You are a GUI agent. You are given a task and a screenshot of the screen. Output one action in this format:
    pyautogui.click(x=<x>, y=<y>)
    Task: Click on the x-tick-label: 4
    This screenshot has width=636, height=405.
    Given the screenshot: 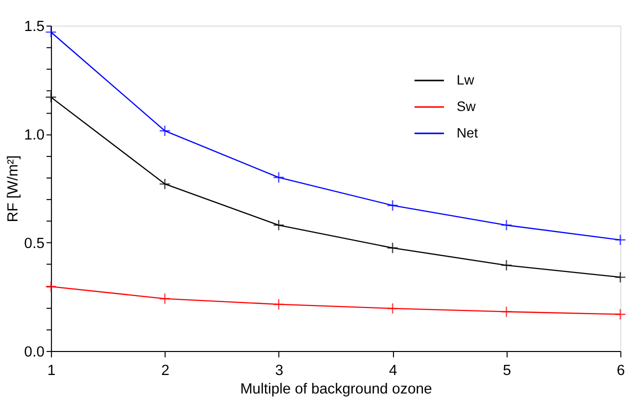 What is the action you would take?
    pyautogui.click(x=393, y=370)
    